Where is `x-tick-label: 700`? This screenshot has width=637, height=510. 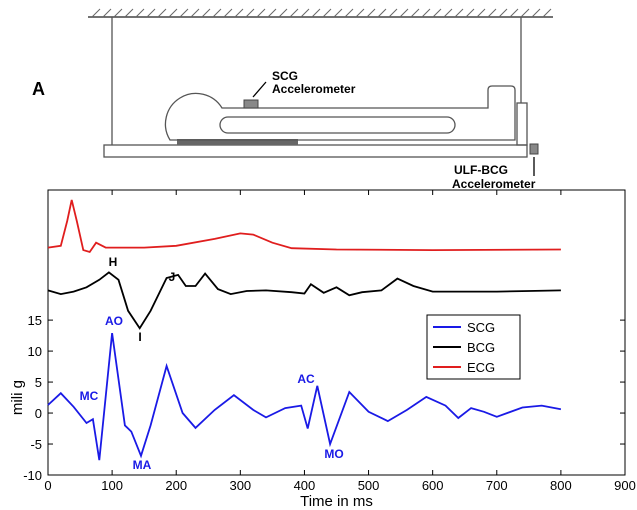 x-tick-label: 700 is located at coordinates (497, 485).